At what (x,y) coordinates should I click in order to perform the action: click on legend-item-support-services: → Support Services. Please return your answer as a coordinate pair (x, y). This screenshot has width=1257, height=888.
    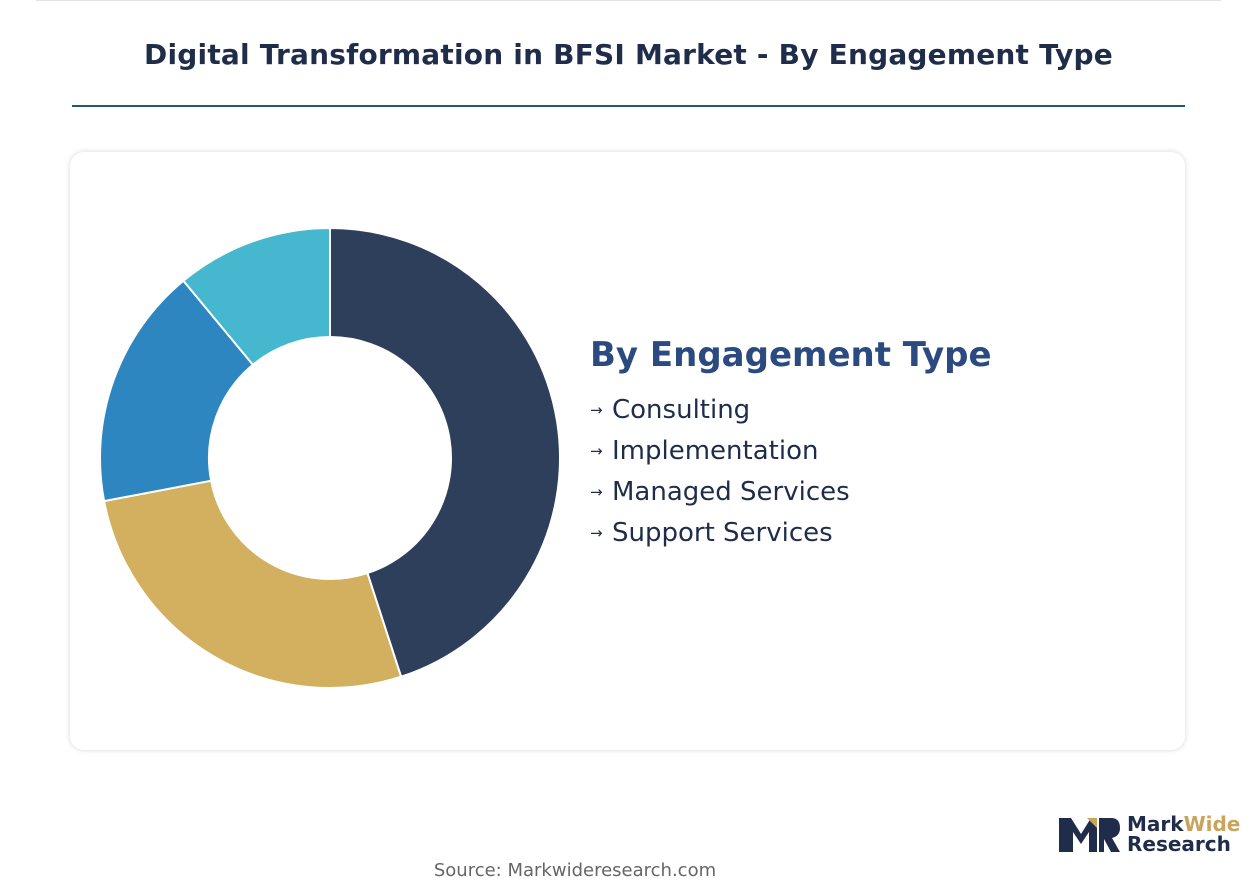
    Looking at the image, I should click on (791, 532).